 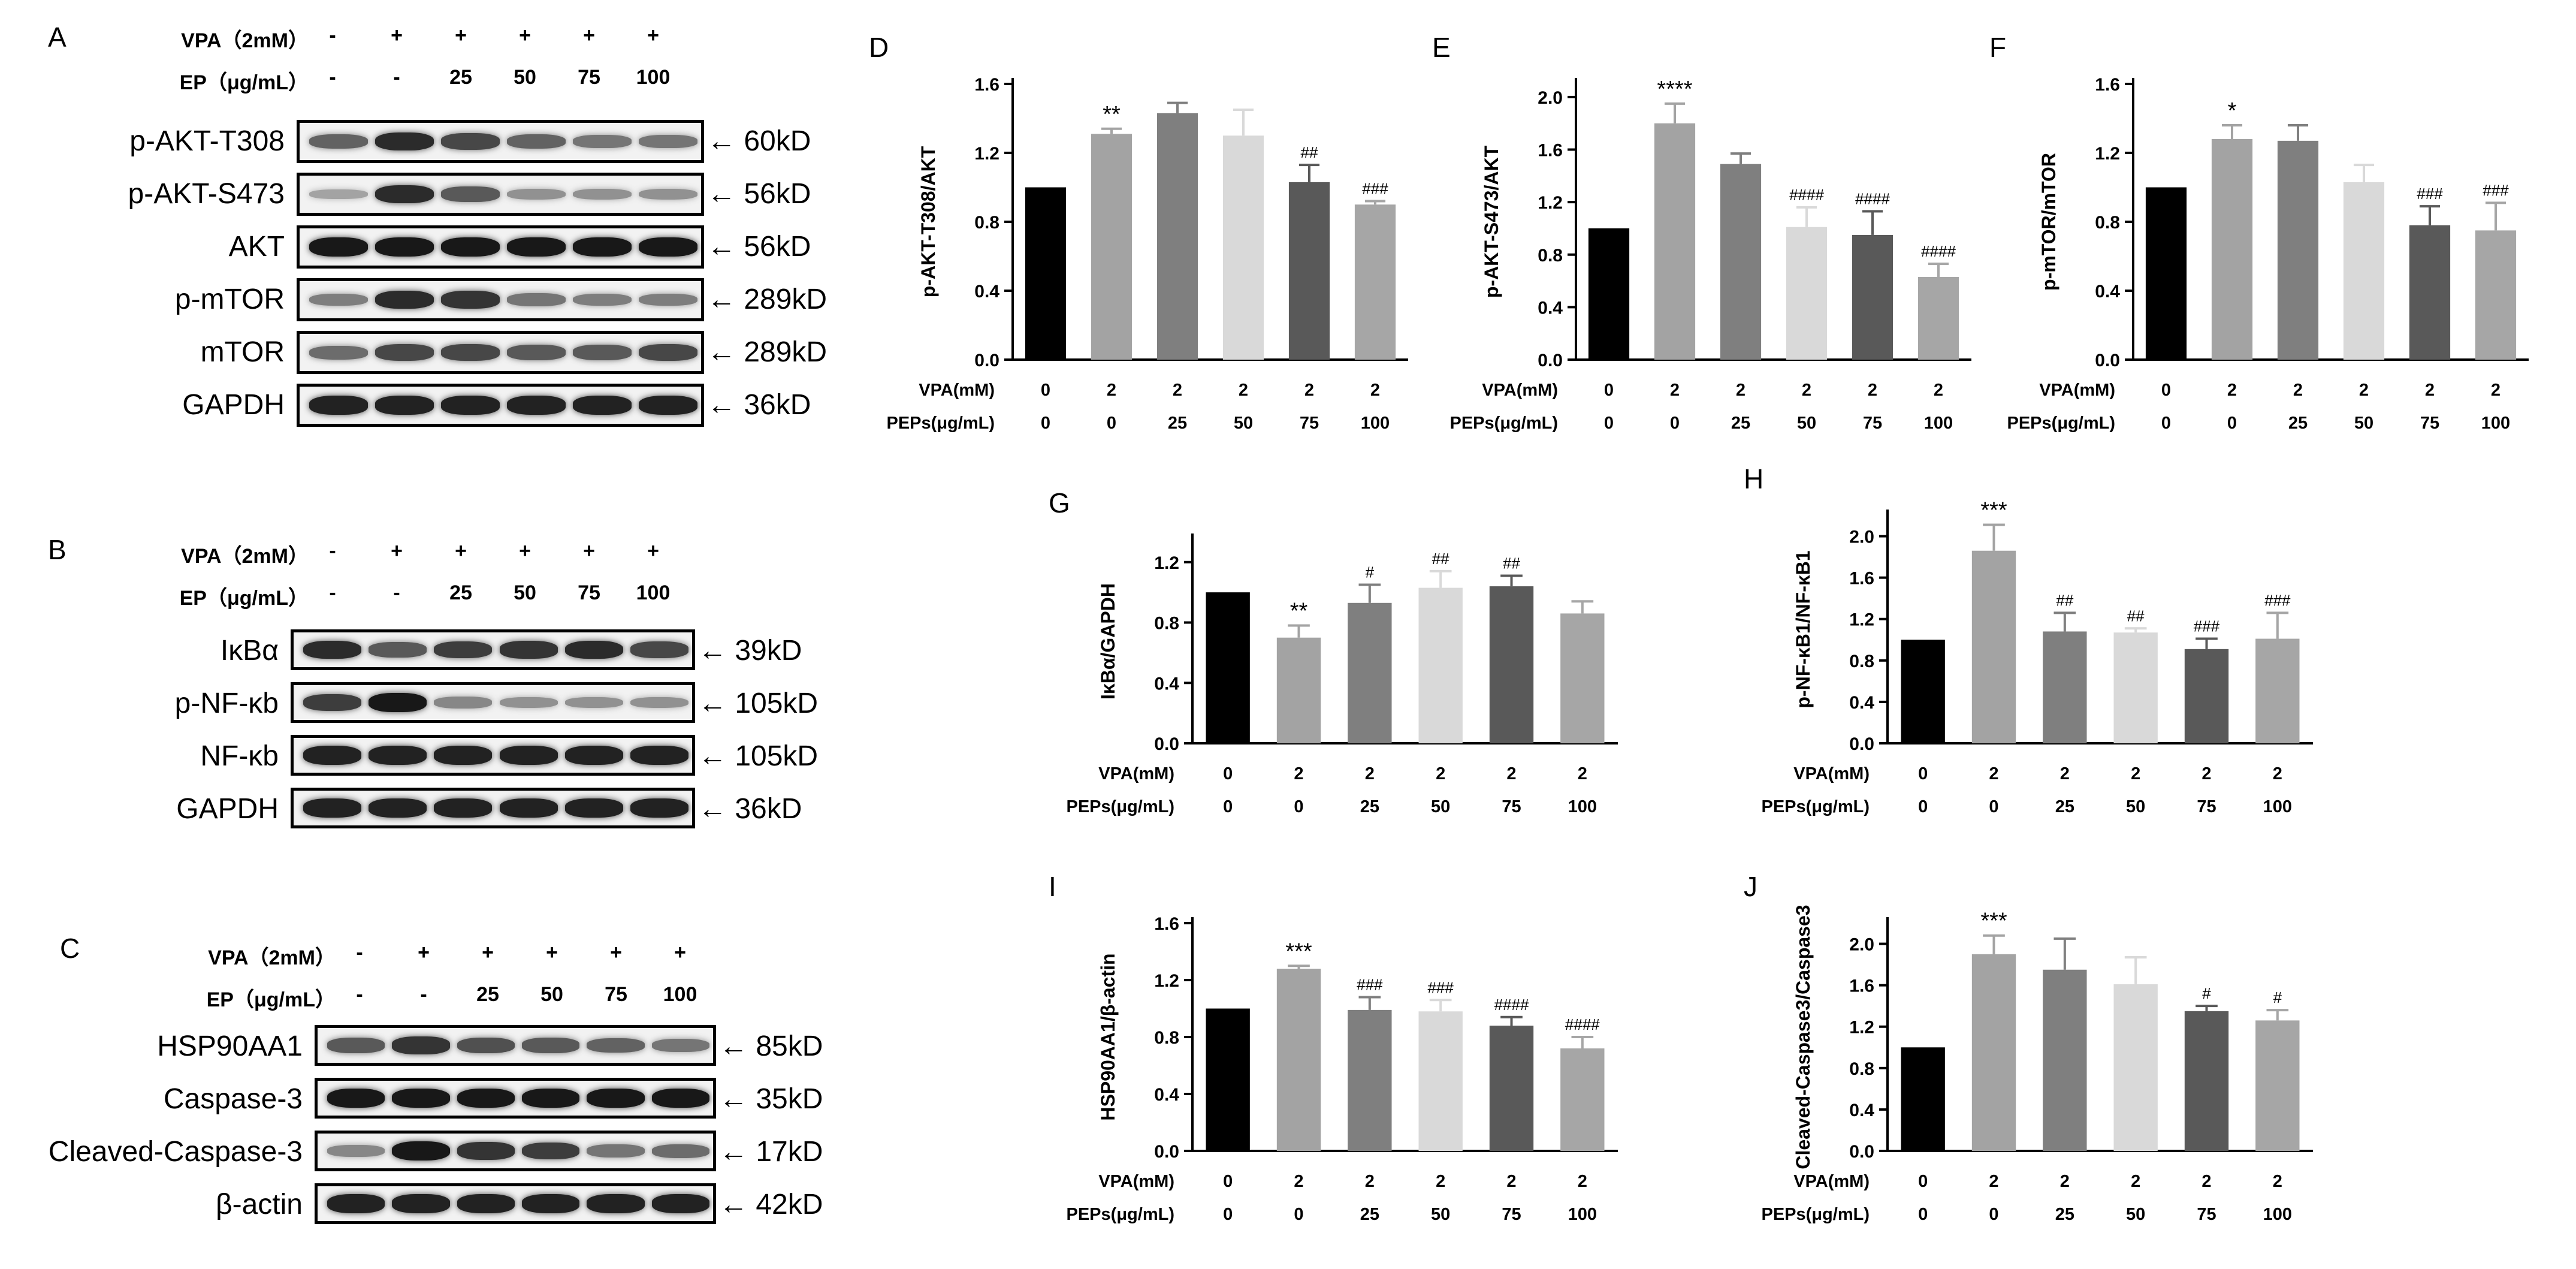 I want to click on significance-label: **, so click(x=1112, y=114).